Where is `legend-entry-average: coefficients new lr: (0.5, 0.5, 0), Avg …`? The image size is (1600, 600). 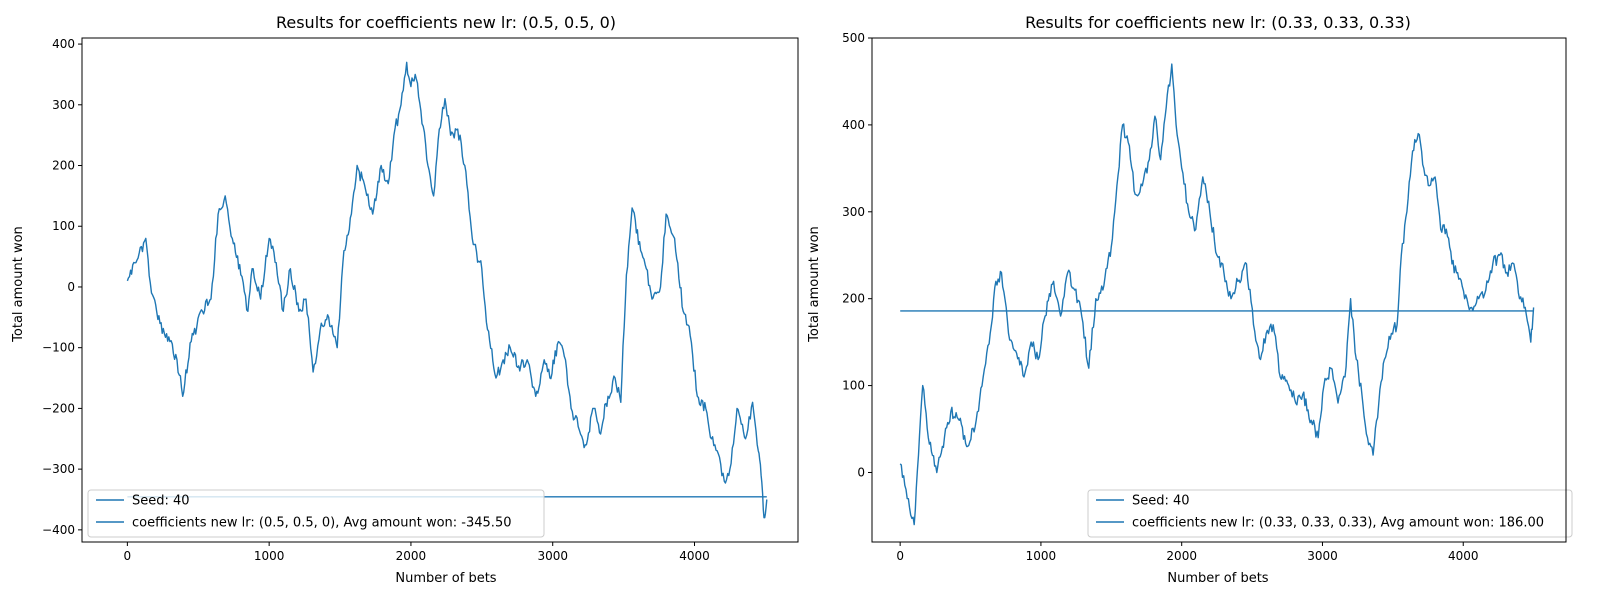
legend-entry-average: coefficients new lr: (0.5, 0.5, 0), Avg … is located at coordinates (321, 523).